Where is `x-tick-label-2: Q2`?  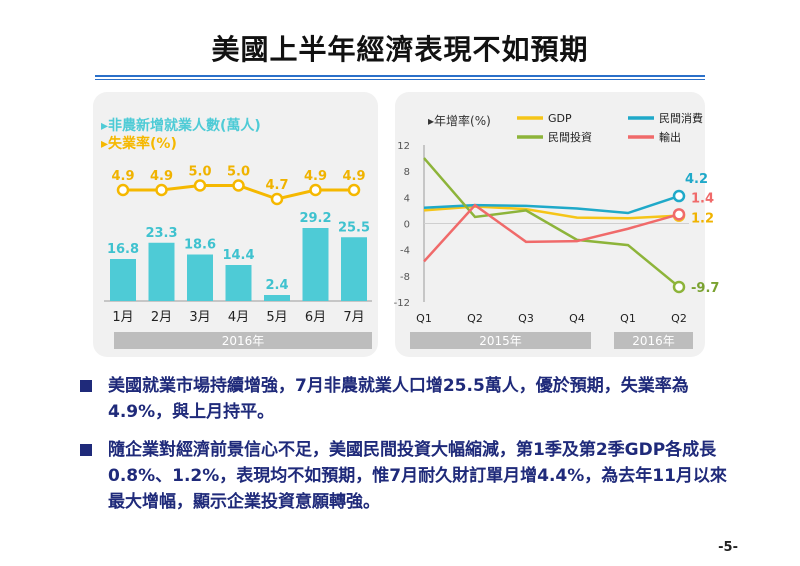
x-tick-label-2: Q2 is located at coordinates (475, 318).